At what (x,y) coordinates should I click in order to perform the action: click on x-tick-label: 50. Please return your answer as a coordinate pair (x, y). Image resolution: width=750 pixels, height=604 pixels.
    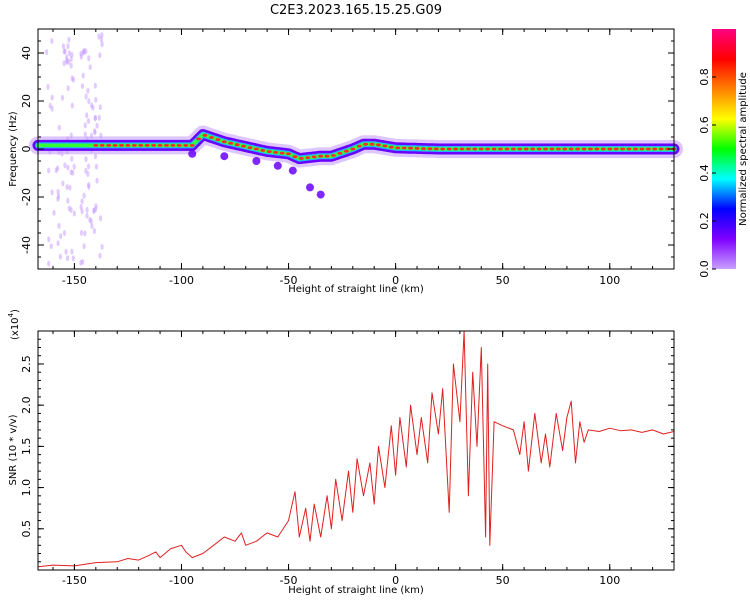
    Looking at the image, I should click on (503, 280).